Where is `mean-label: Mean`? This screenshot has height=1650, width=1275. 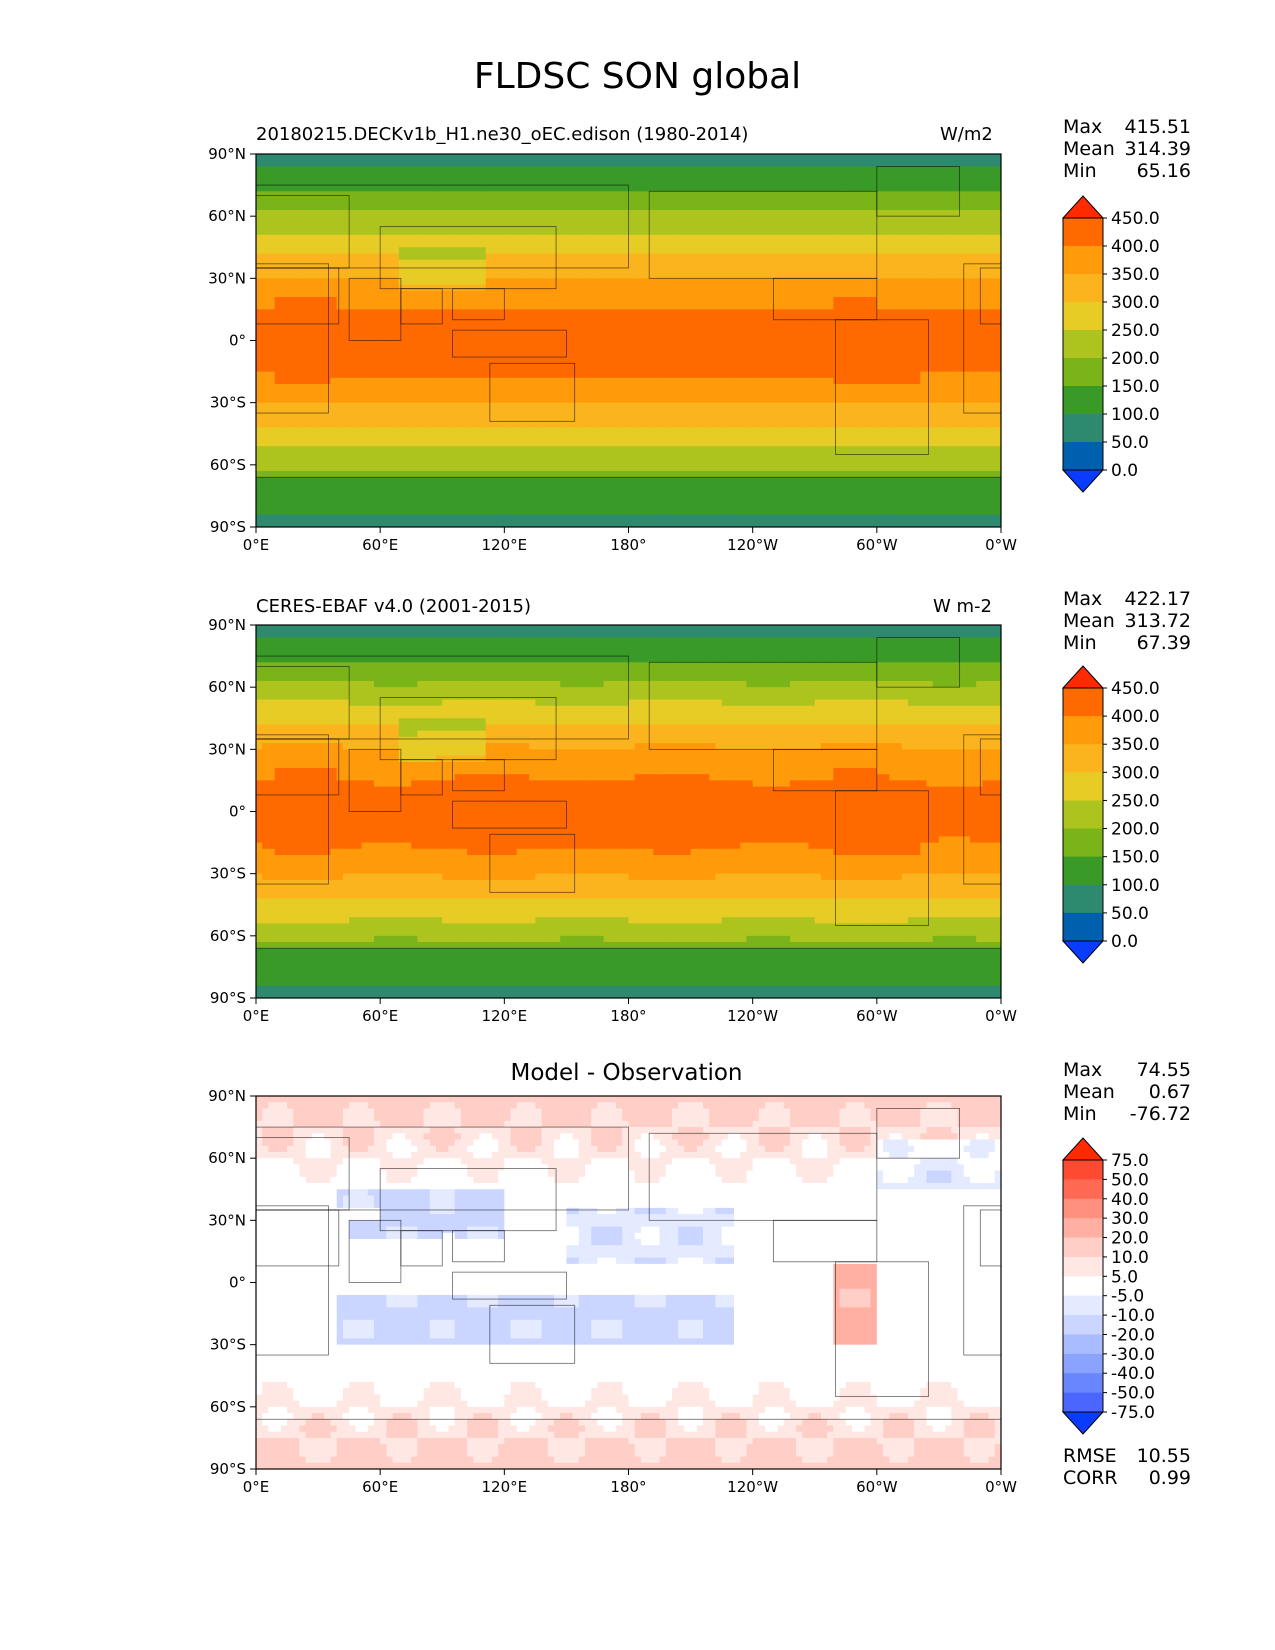 mean-label: Mean is located at coordinates (1089, 1092).